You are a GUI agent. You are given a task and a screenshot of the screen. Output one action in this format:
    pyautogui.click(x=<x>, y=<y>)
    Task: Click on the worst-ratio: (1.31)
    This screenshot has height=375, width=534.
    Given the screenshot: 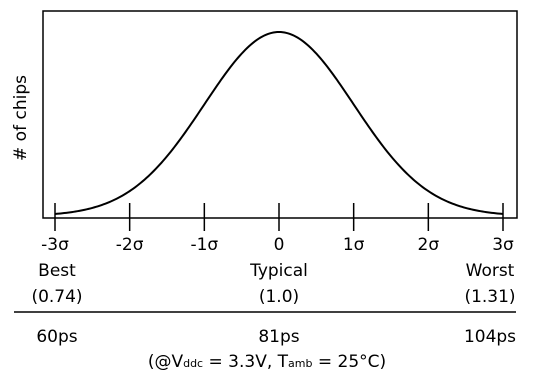 What is the action you would take?
    pyautogui.click(x=489, y=297)
    